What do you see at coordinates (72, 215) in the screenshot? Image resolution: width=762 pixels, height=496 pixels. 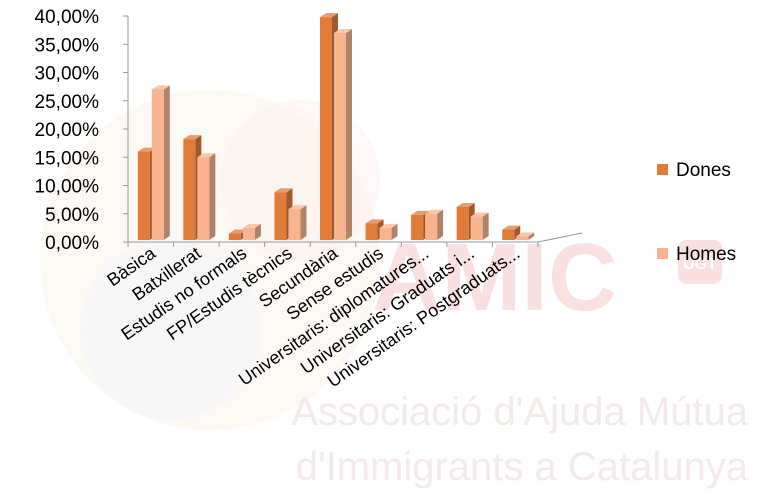 I see `y-tick-label: 5,00%` at bounding box center [72, 215].